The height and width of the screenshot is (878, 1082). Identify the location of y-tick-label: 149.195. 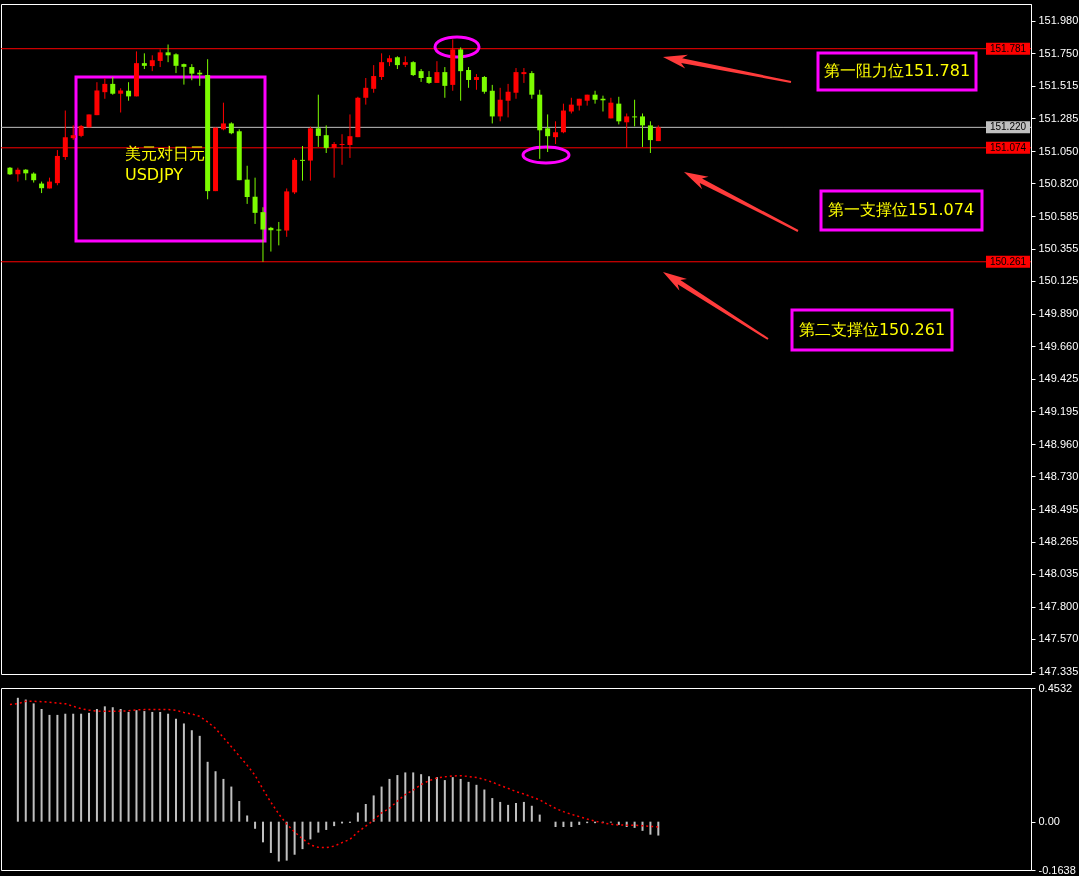
(1058, 410).